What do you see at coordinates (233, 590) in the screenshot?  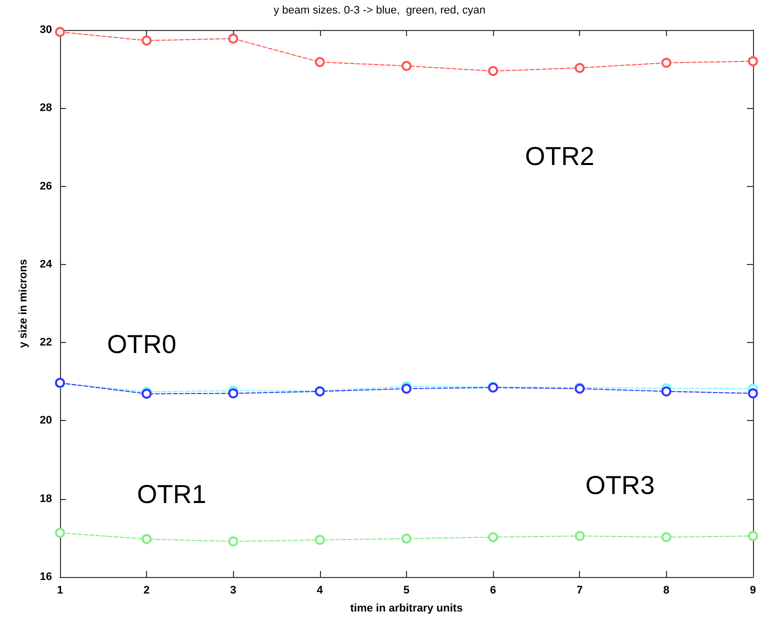 I see `x-tick-label: 3` at bounding box center [233, 590].